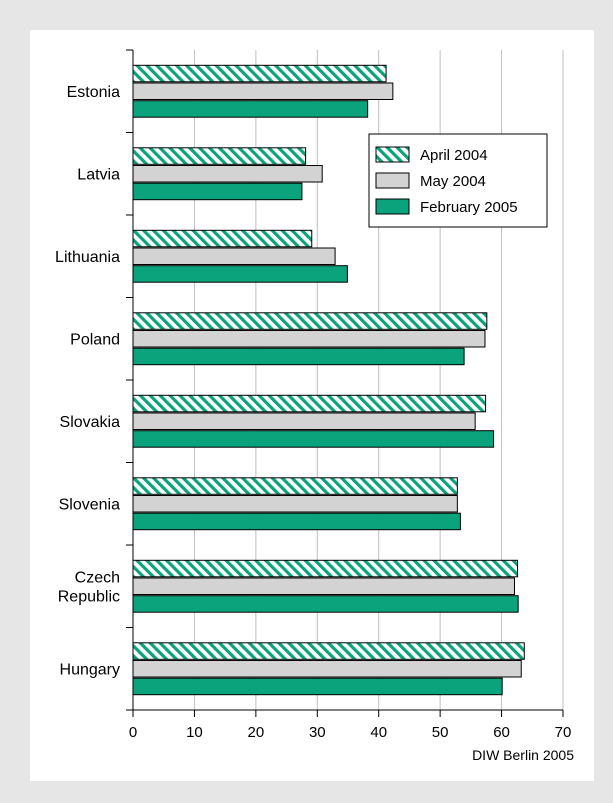  I want to click on category-label-6-line-0: Czech, so click(97, 577).